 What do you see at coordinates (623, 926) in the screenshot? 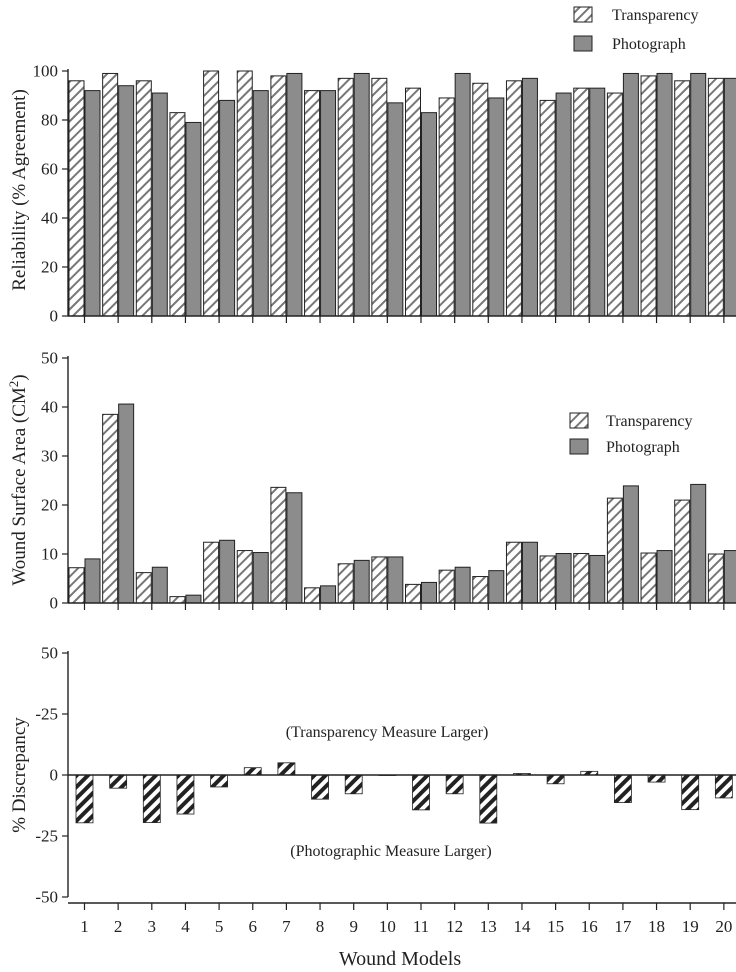
I see `x-tick-label: 17` at bounding box center [623, 926].